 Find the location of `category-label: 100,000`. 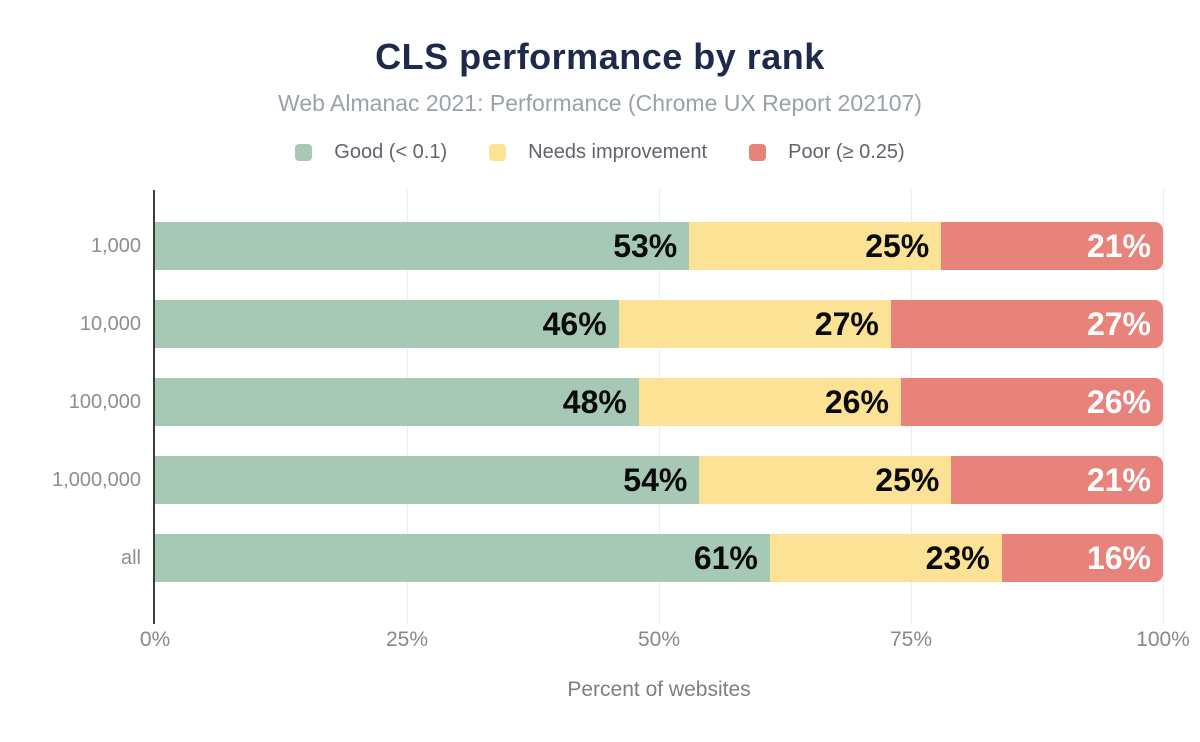

category-label: 100,000 is located at coordinates (104, 402).